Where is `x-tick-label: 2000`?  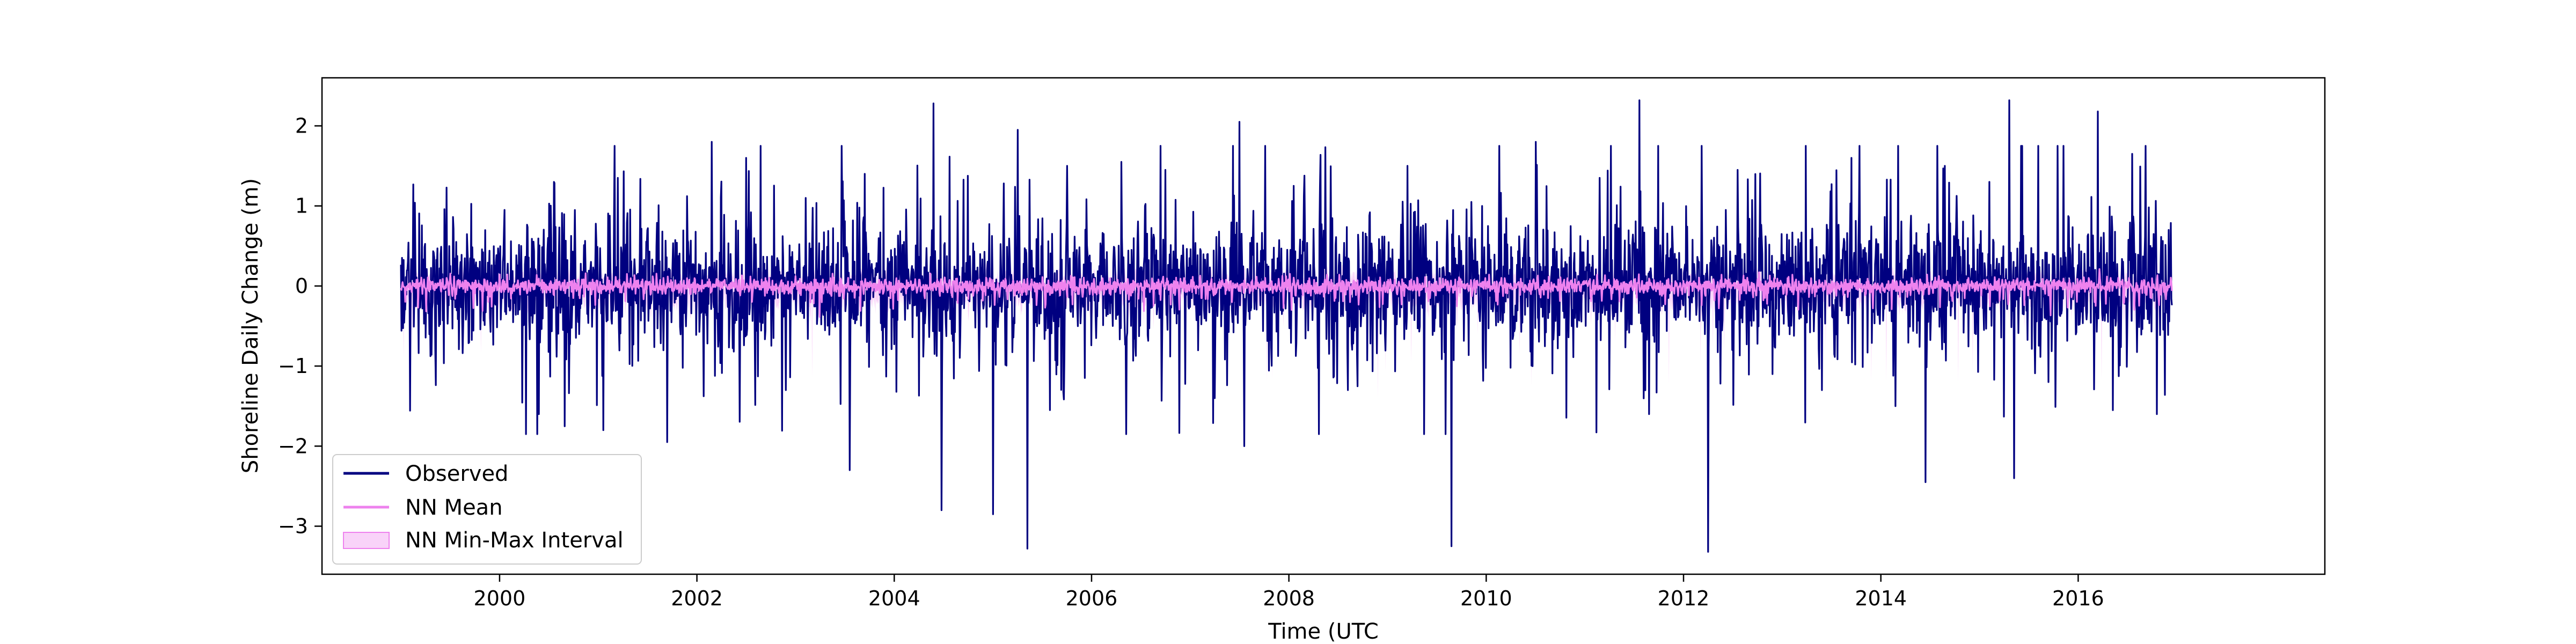
x-tick-label: 2000 is located at coordinates (500, 598).